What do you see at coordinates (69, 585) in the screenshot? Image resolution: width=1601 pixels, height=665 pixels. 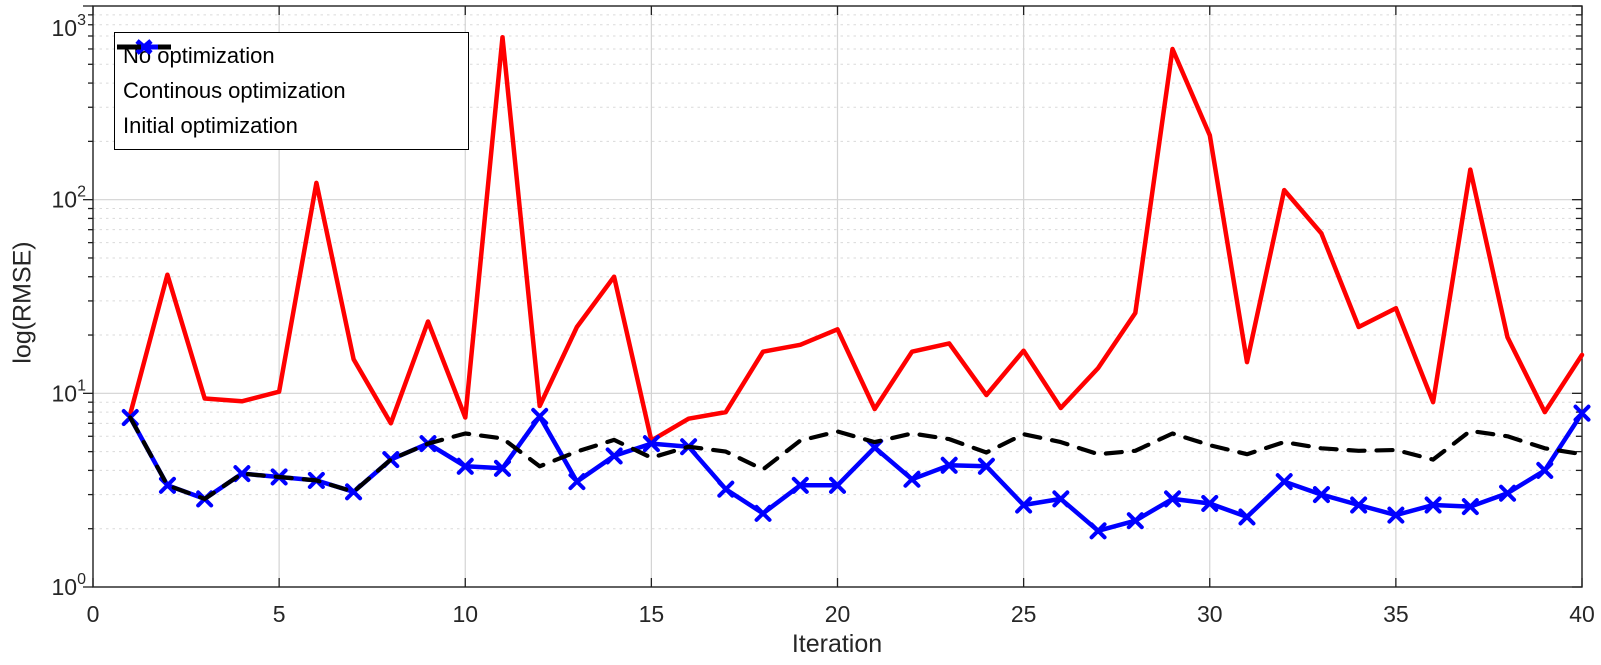 I see `y-tick-label: 10⁰` at bounding box center [69, 585].